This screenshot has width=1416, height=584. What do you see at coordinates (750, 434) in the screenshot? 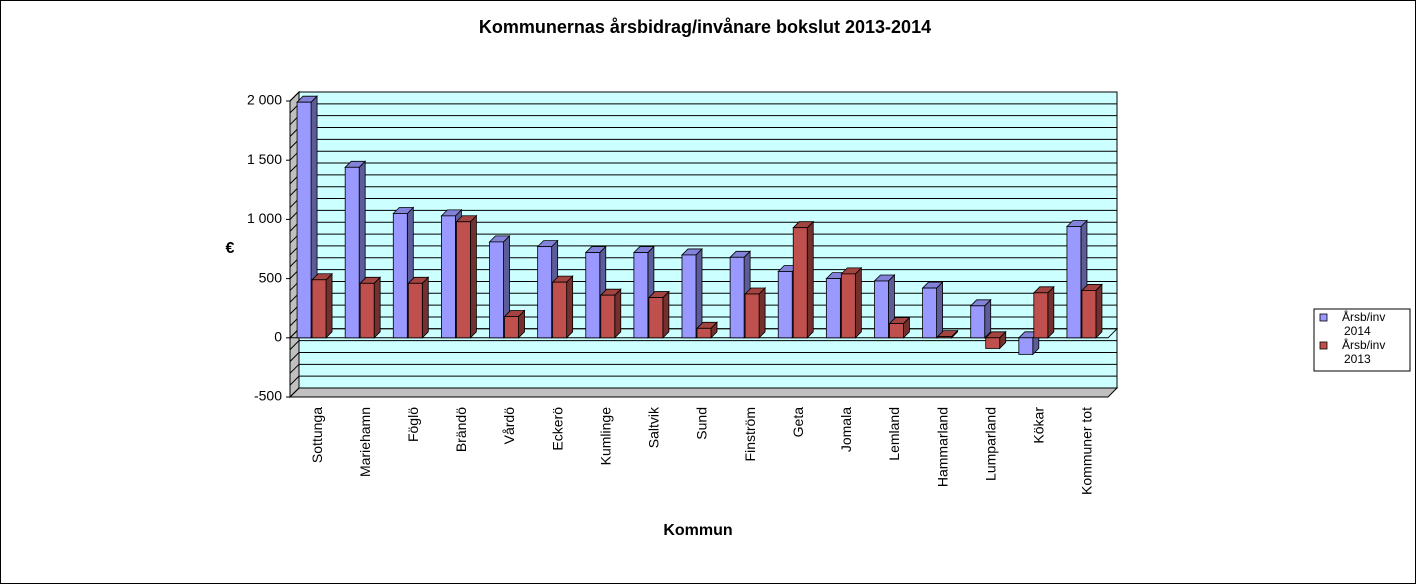
I see `x-tick-label: Finström` at bounding box center [750, 434].